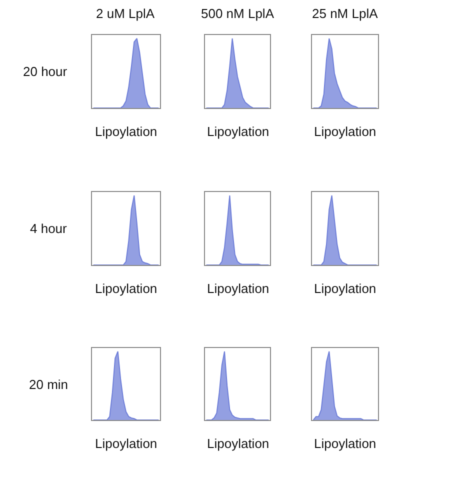  What do you see at coordinates (237, 13) in the screenshot?
I see `chart-title: 500 nM LplA` at bounding box center [237, 13].